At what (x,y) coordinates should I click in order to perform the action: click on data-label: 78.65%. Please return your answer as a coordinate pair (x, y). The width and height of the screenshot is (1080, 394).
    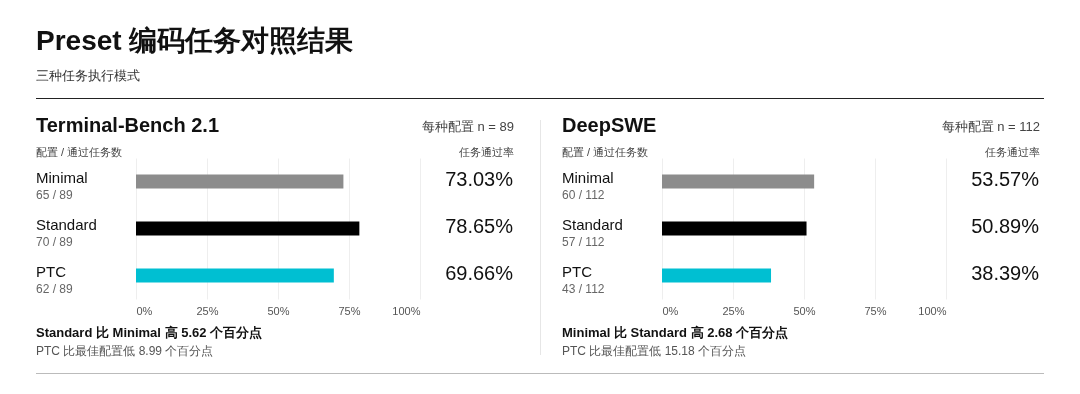
    Looking at the image, I should click on (479, 225).